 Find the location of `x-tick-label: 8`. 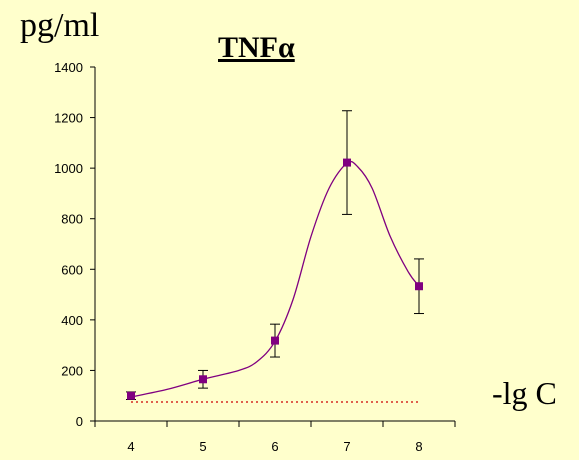

x-tick-label: 8 is located at coordinates (418, 446).